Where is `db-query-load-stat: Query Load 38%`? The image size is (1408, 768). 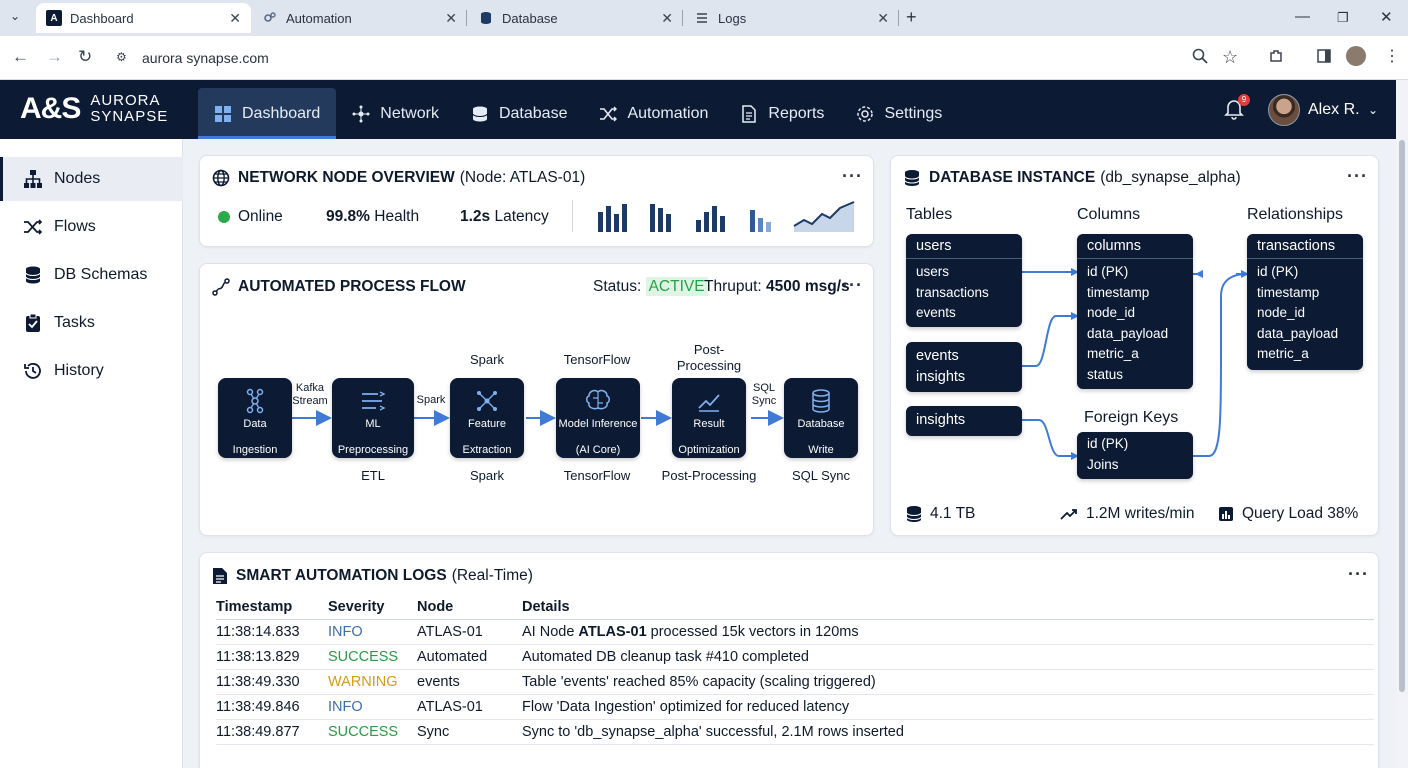 db-query-load-stat: Query Load 38% is located at coordinates (1288, 514).